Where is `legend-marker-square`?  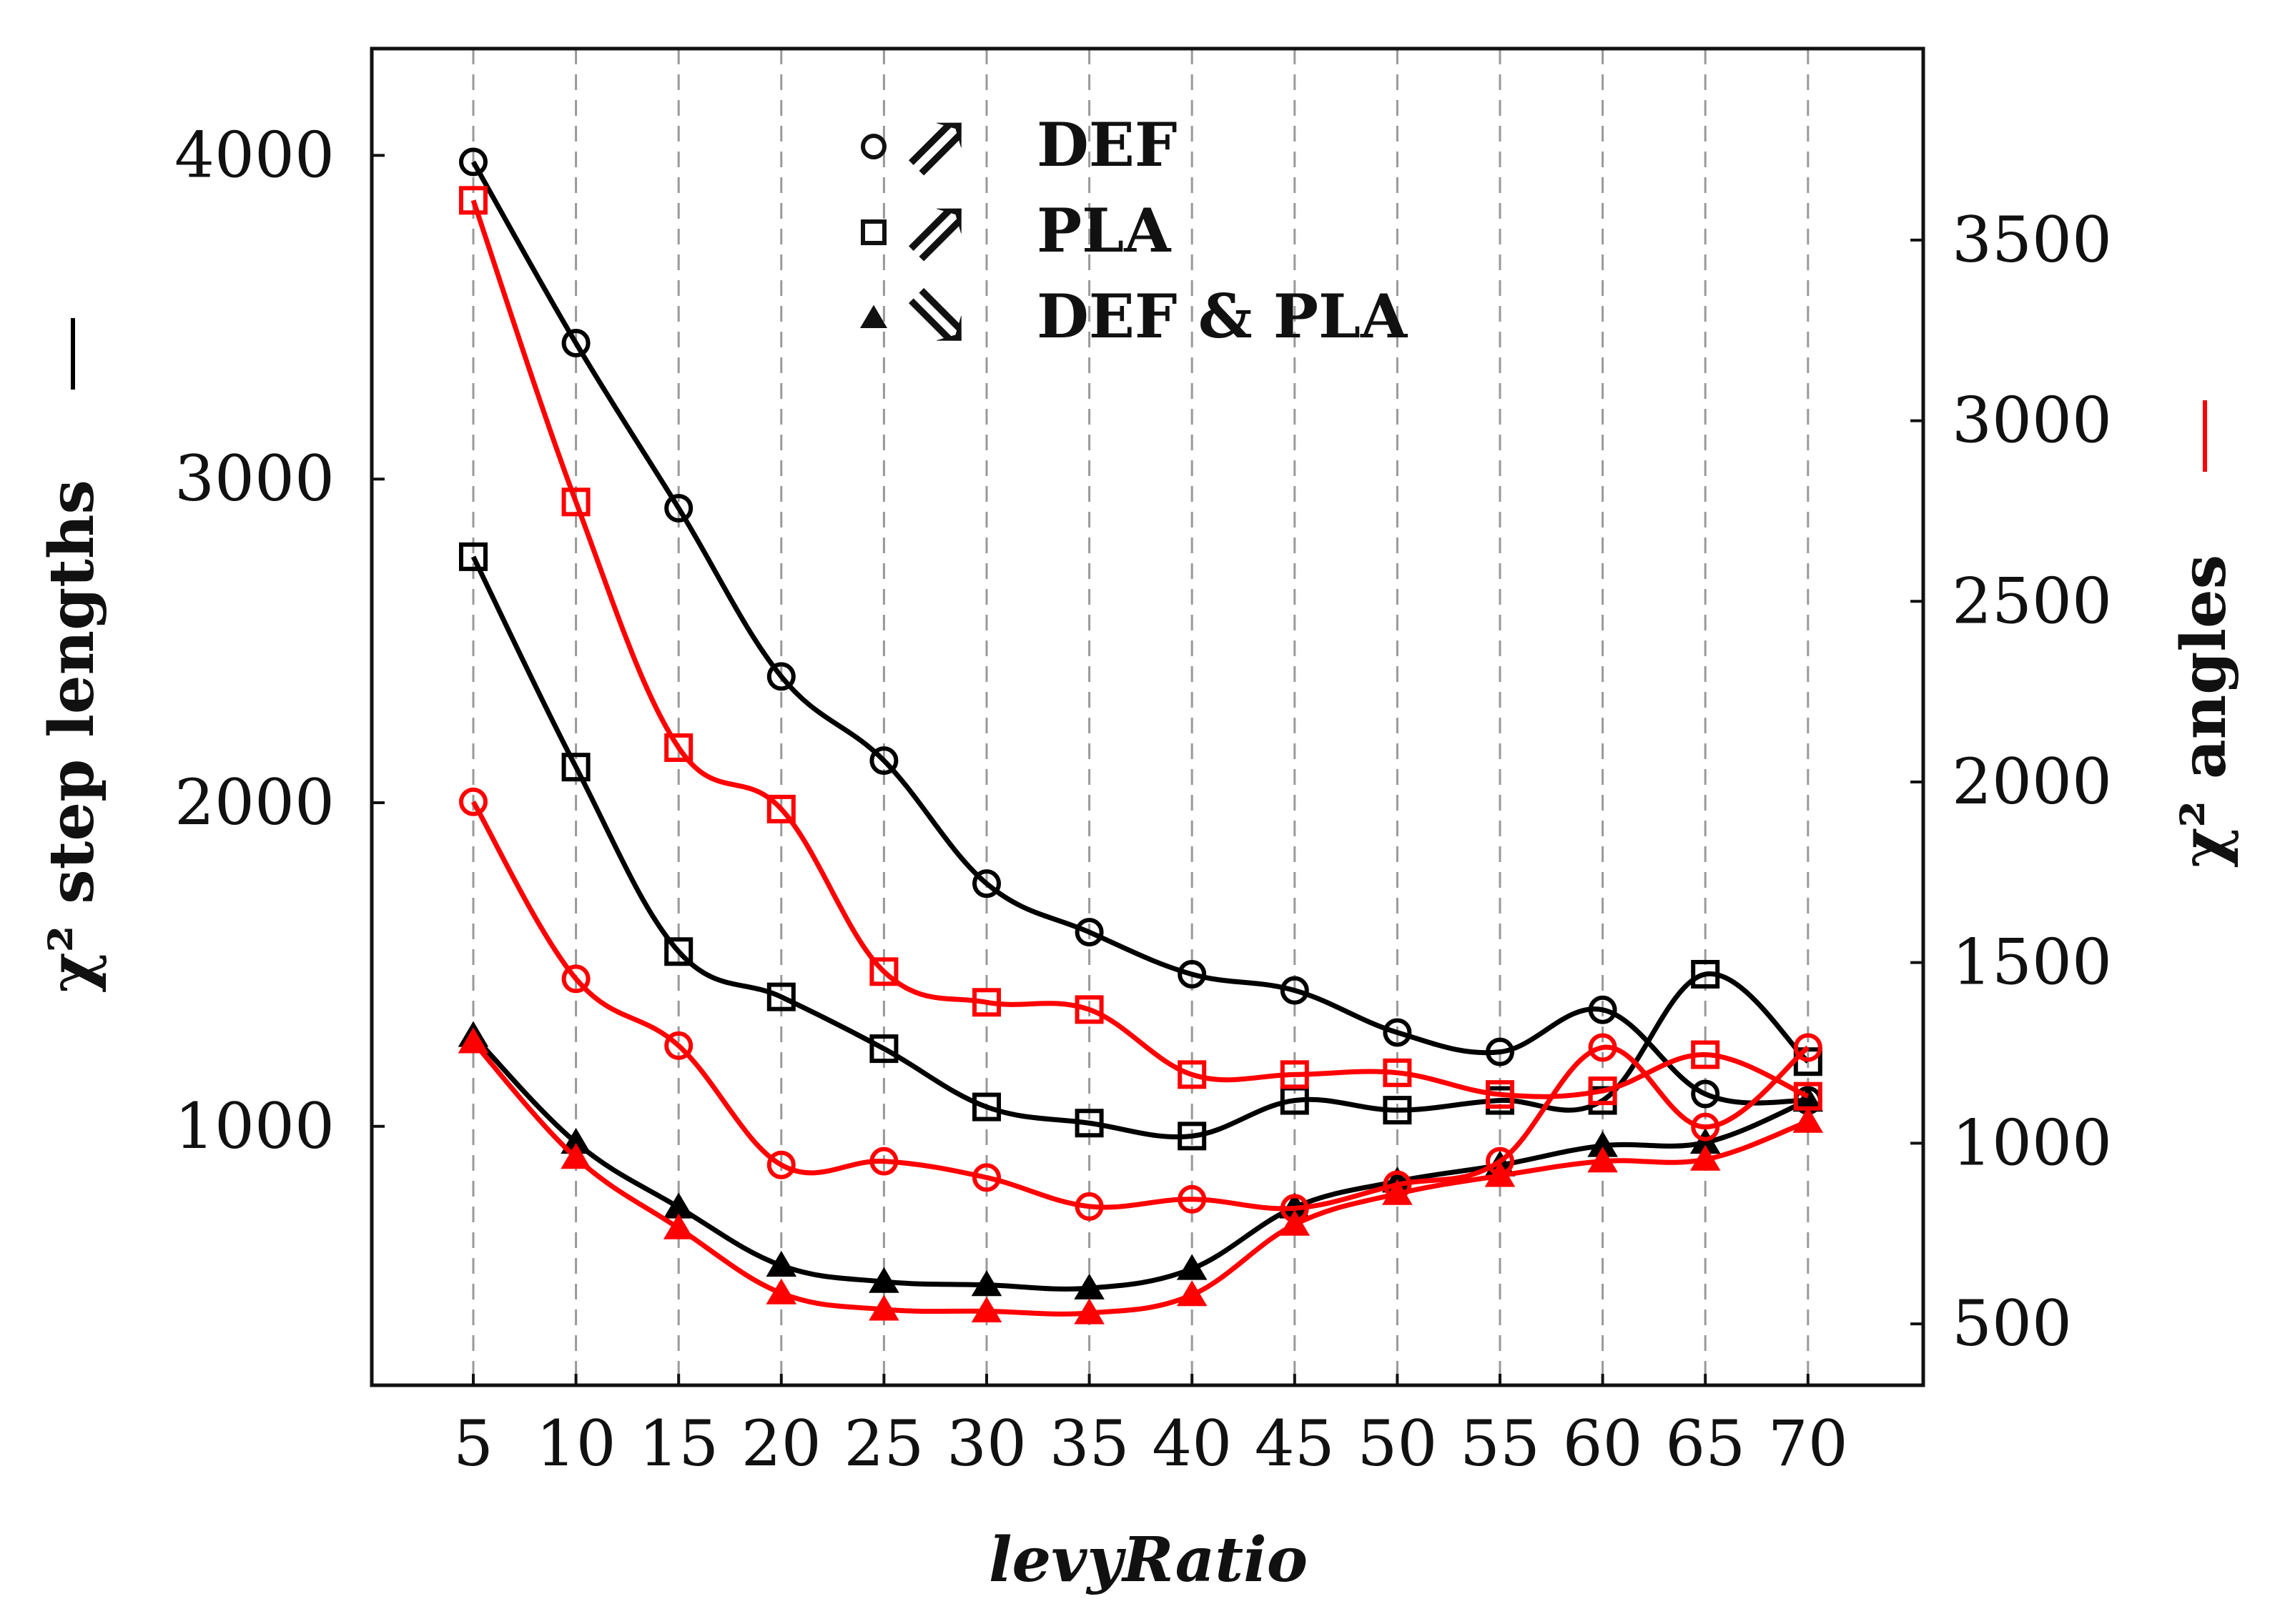
legend-marker-square is located at coordinates (874, 232).